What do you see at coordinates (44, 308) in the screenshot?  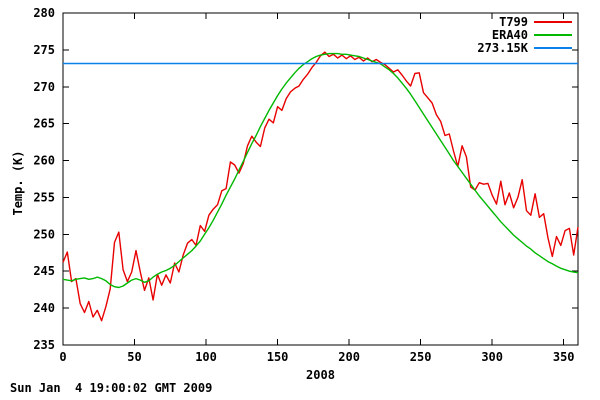 I see `y-tick-label: 240` at bounding box center [44, 308].